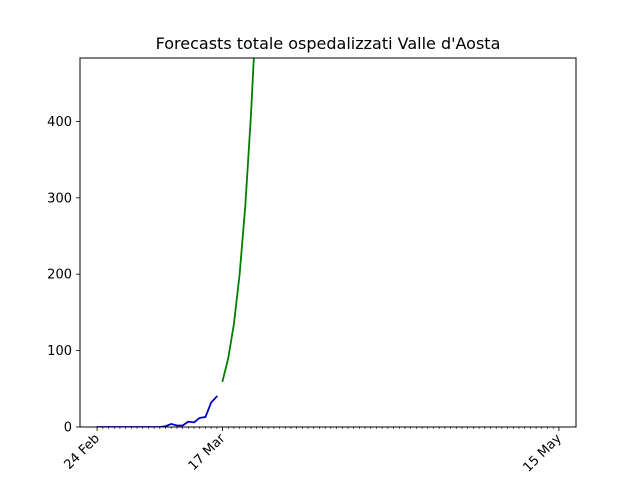 The width and height of the screenshot is (640, 480). What do you see at coordinates (82, 452) in the screenshot?
I see `x-tick-label: 24 Feb` at bounding box center [82, 452].